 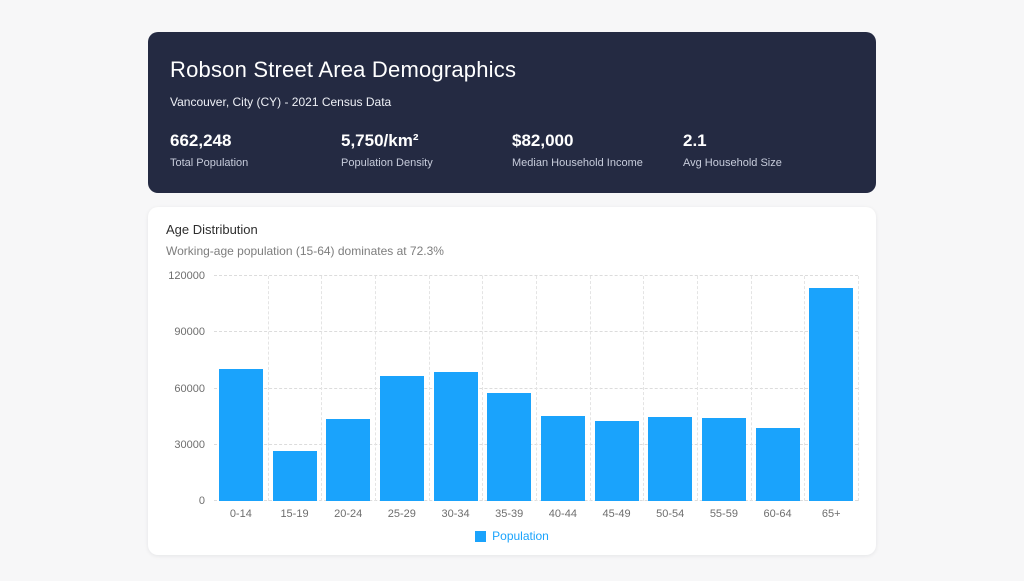 I want to click on stat-median-income: $82,000 Median Household Income, so click(x=597, y=150).